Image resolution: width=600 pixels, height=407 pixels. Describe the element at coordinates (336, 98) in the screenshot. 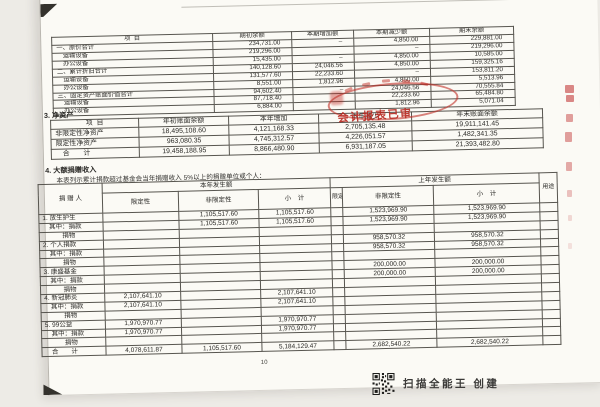

I see `stamp-emblem-mark` at that location.